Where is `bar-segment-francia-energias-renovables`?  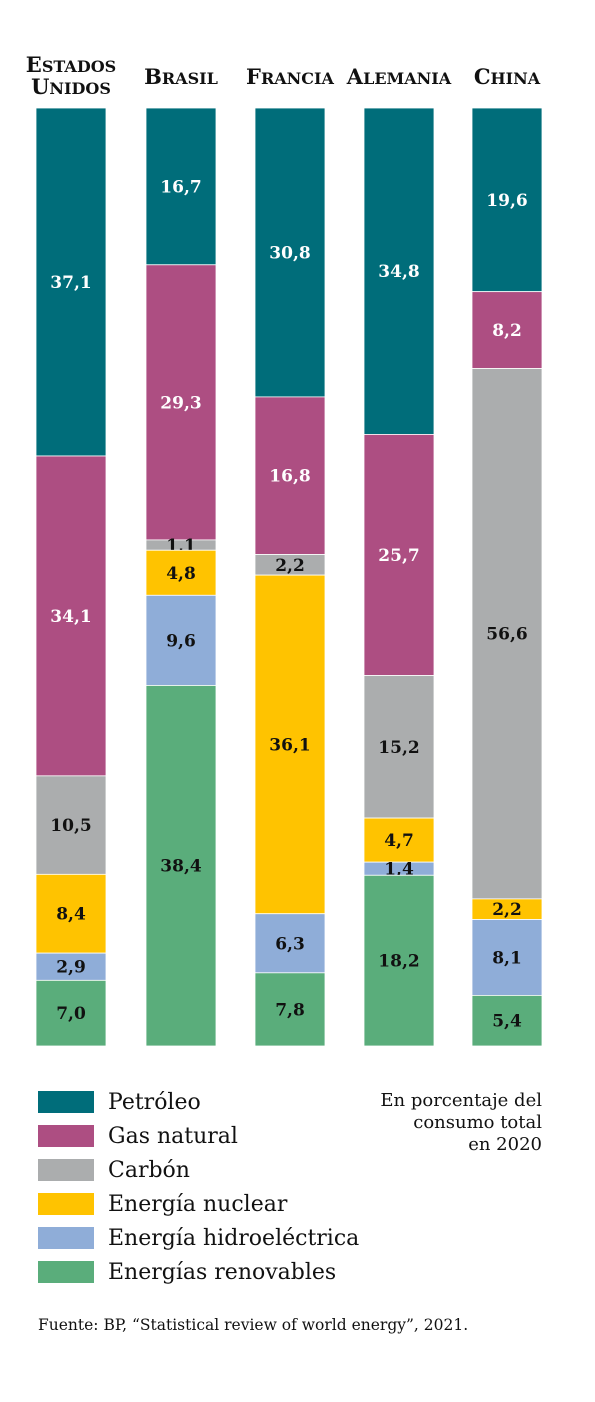 bar-segment-francia-energias-renovables is located at coordinates (290, 1009).